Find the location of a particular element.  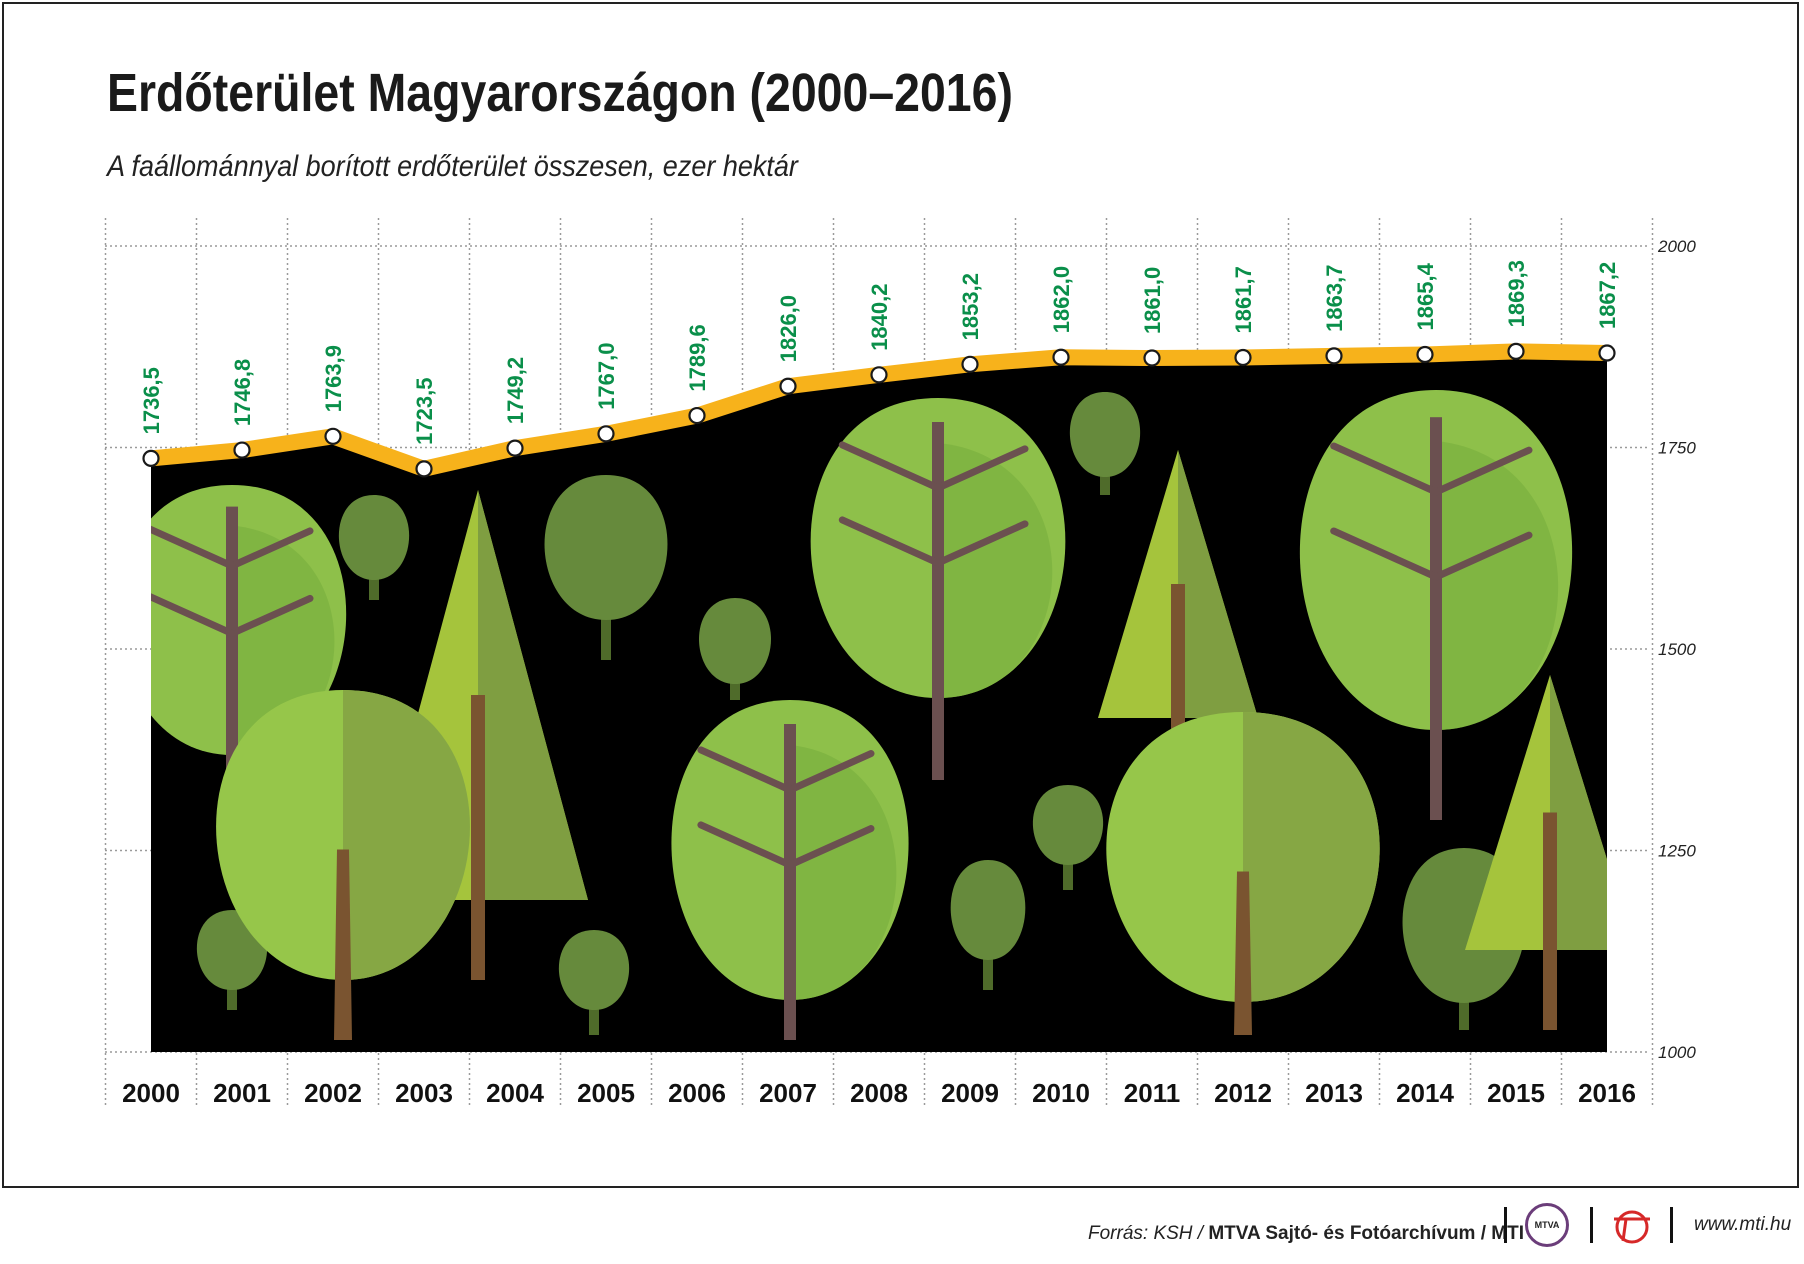

data-label: 1867,2 is located at coordinates (1607, 295).